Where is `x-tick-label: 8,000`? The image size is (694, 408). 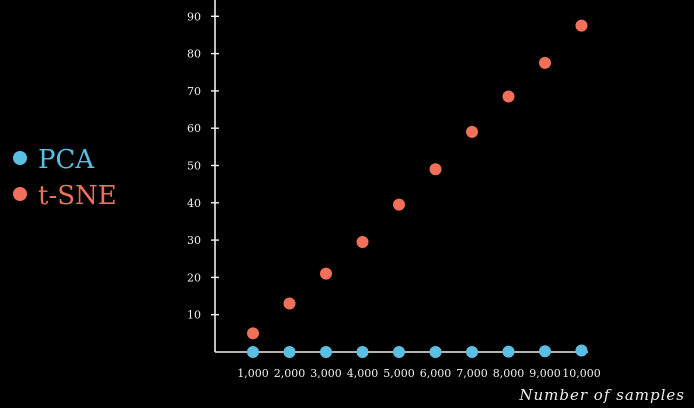 x-tick-label: 8,000 is located at coordinates (509, 373).